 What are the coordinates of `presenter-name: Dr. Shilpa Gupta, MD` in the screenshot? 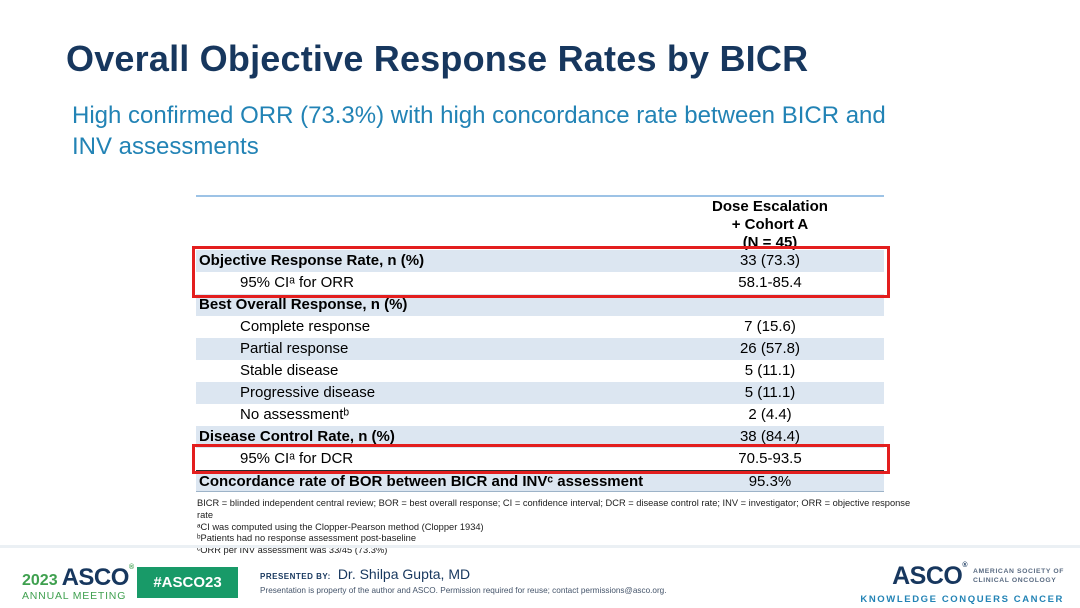 It's located at (404, 574).